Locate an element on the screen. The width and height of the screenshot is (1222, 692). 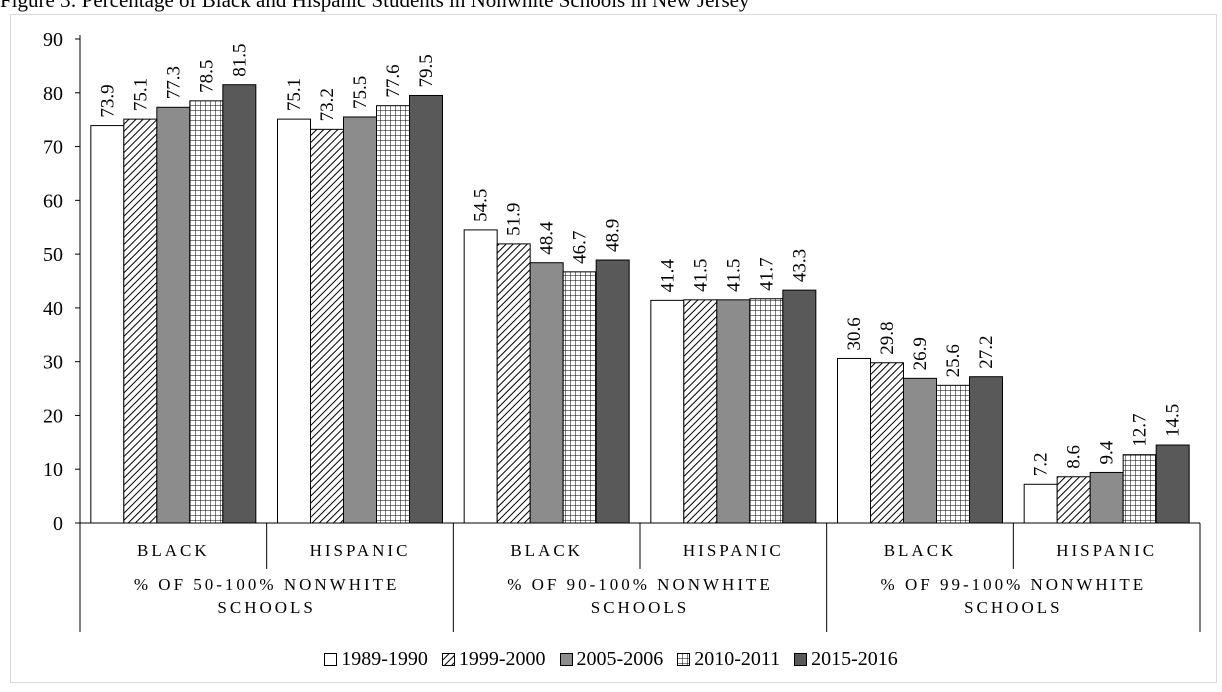
data-label: 26.9 is located at coordinates (920, 353).